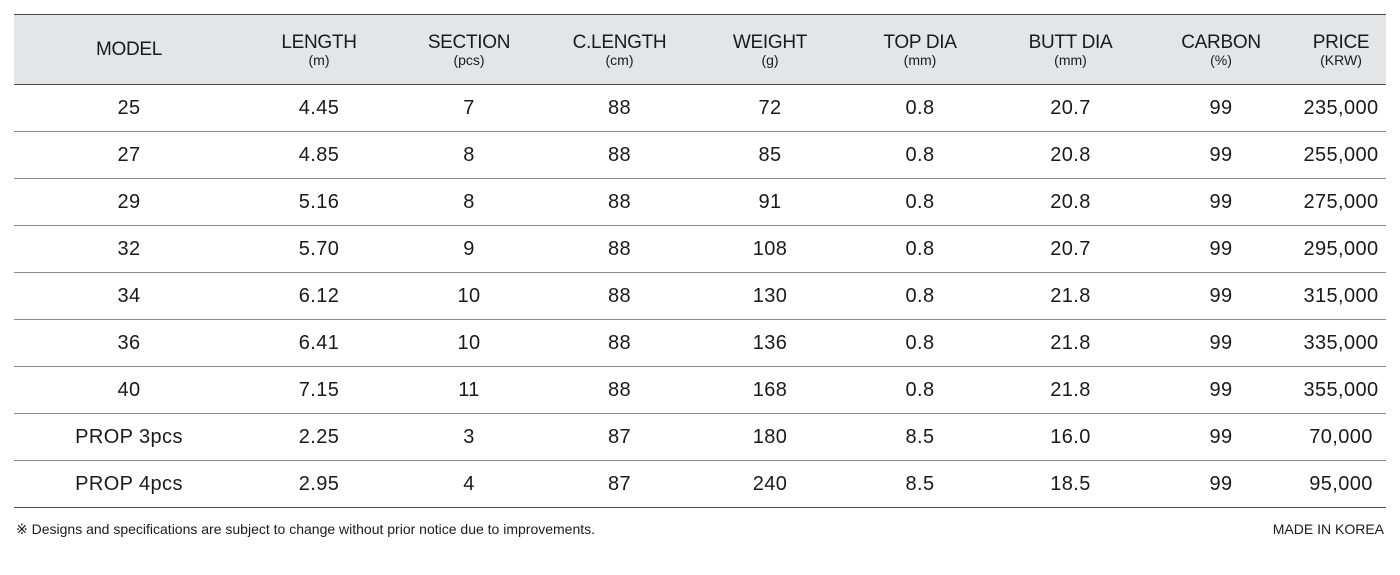  I want to click on column-header-label: C.LENGTH, so click(619, 42).